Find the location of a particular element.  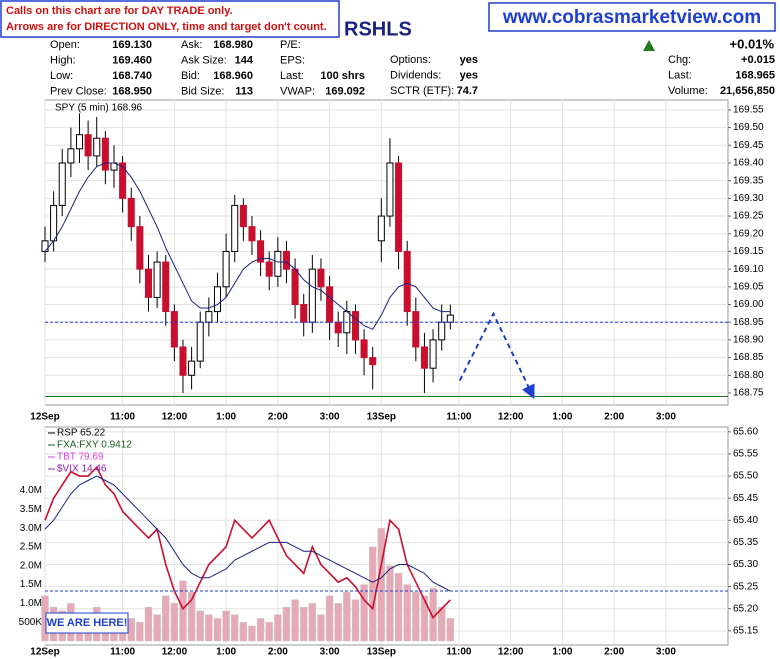

y-tick-label: 169.10 is located at coordinates (748, 269).